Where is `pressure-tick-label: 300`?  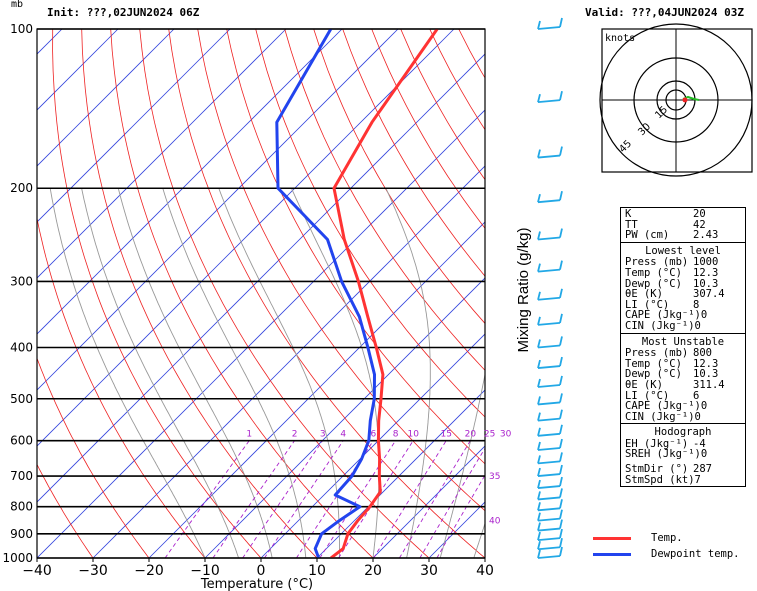
pressure-tick-label: 300 is located at coordinates (21, 281).